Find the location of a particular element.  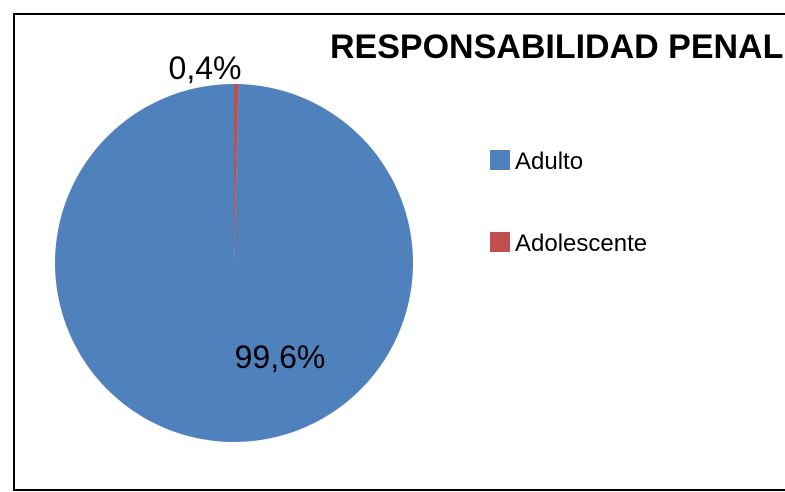

slice-label-adulto: 99,6% is located at coordinates (280, 357).